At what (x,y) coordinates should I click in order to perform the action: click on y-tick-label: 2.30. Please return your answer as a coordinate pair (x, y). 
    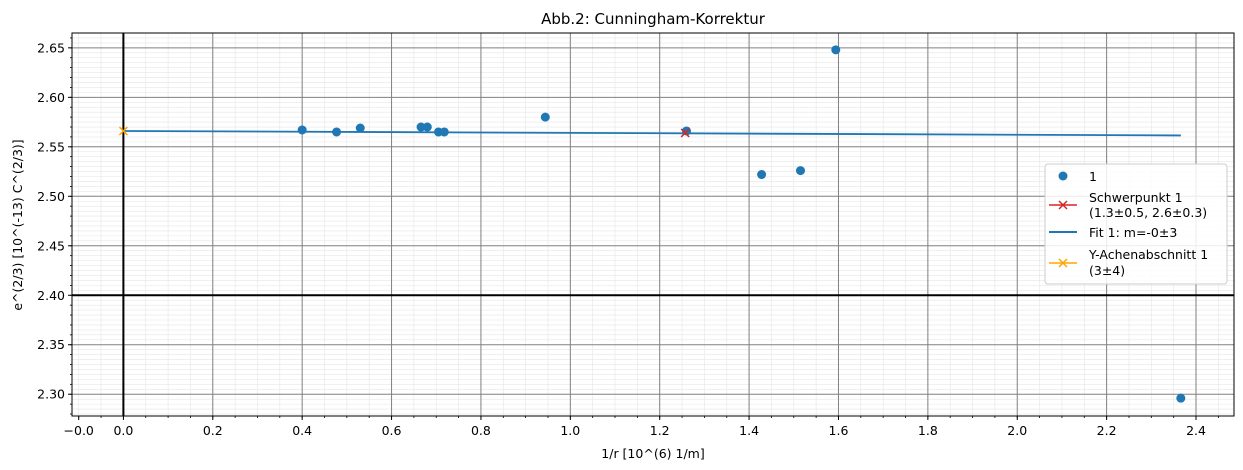
    Looking at the image, I should click on (51, 394).